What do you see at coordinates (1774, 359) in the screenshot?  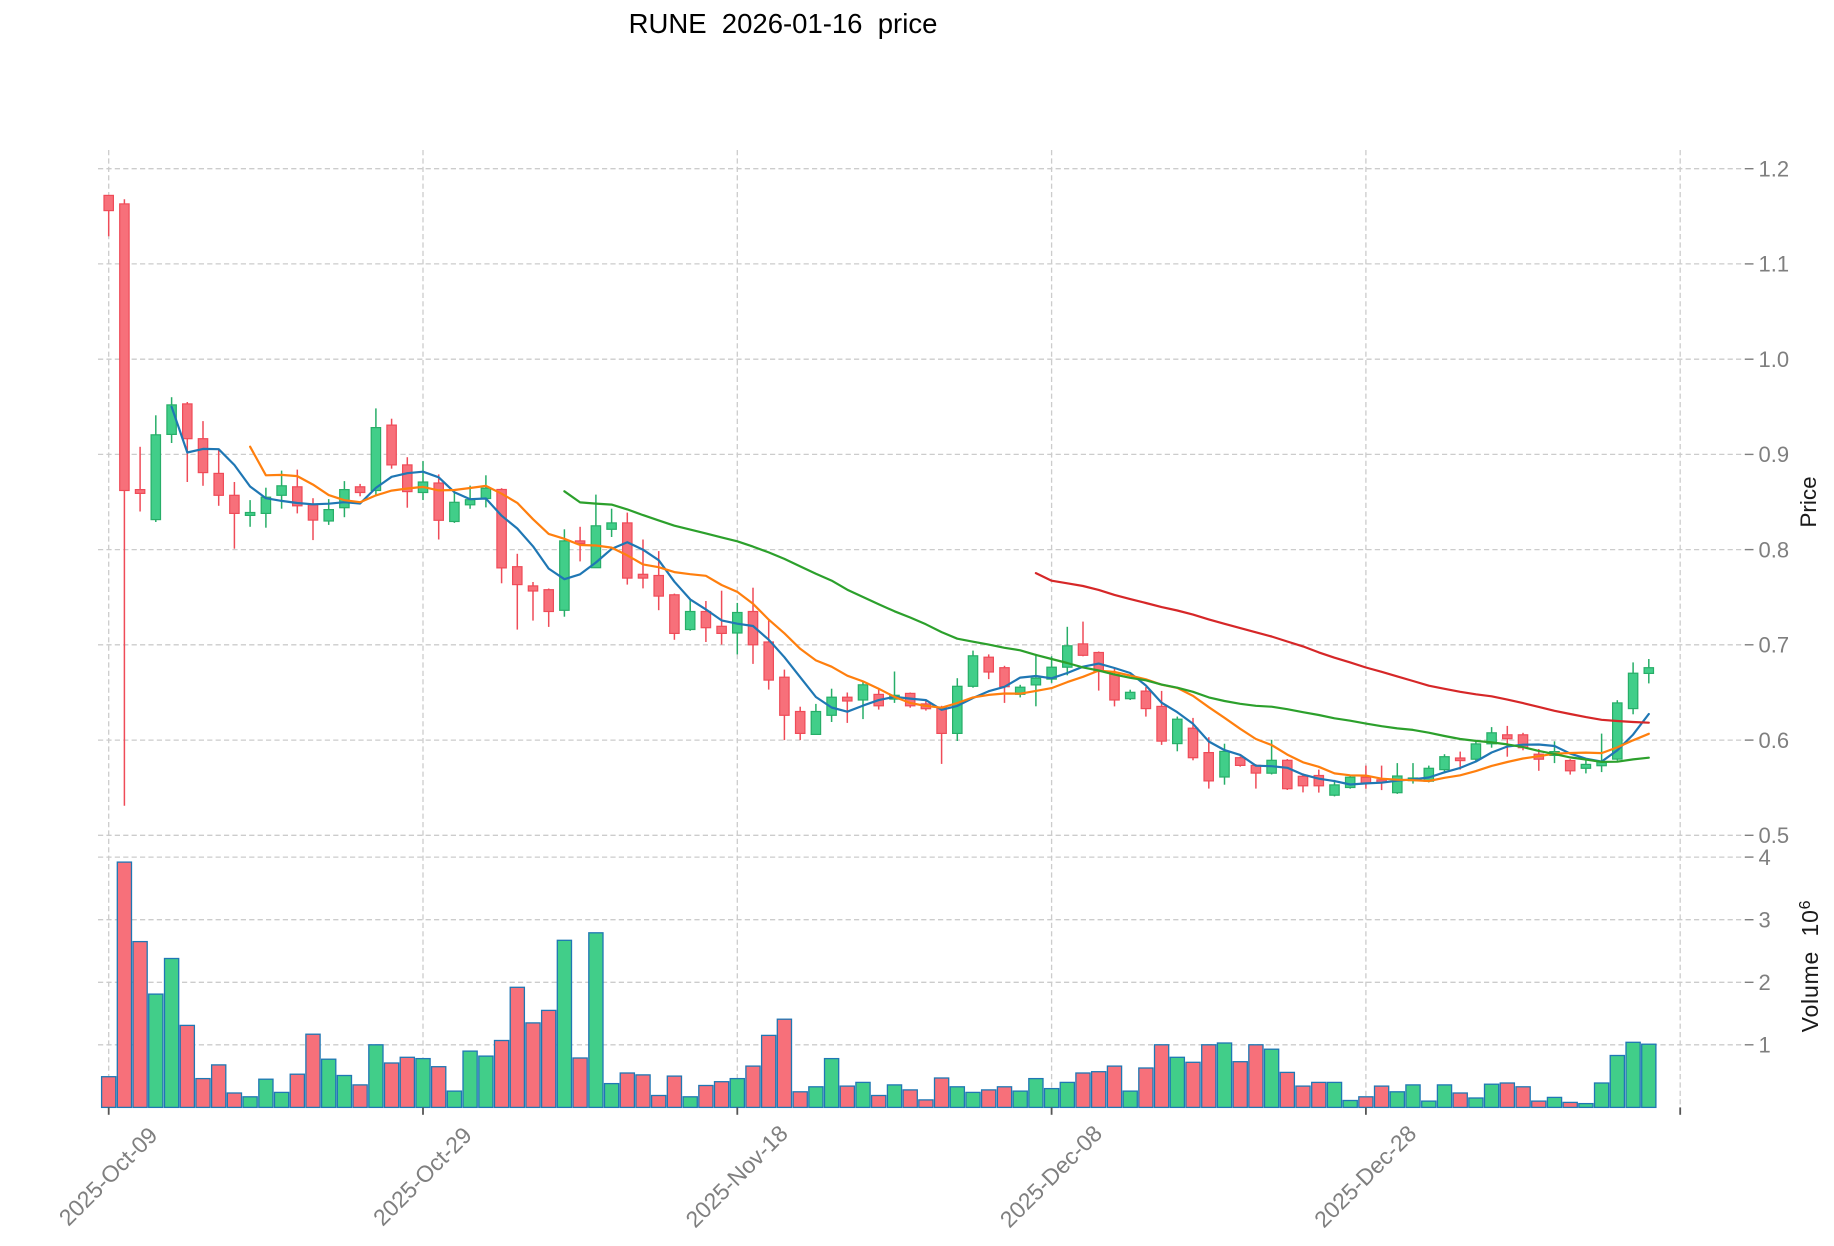 I see `svg-text: 1.0` at bounding box center [1774, 359].